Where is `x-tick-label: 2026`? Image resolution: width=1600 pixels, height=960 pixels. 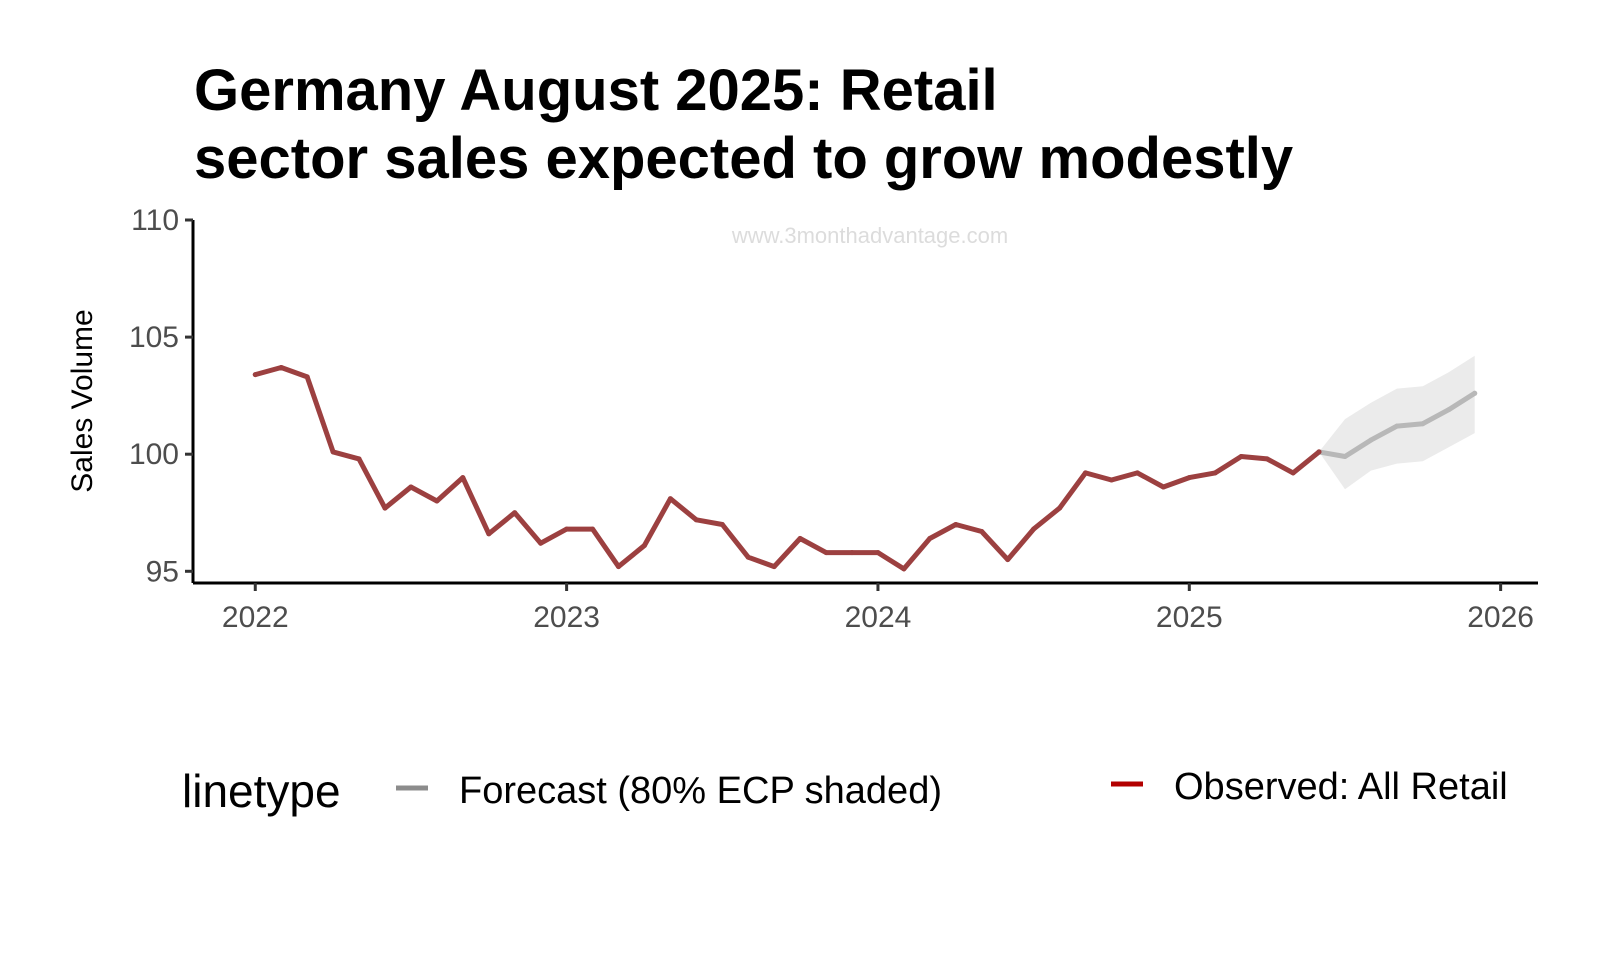
x-tick-label: 2026 is located at coordinates (1500, 617).